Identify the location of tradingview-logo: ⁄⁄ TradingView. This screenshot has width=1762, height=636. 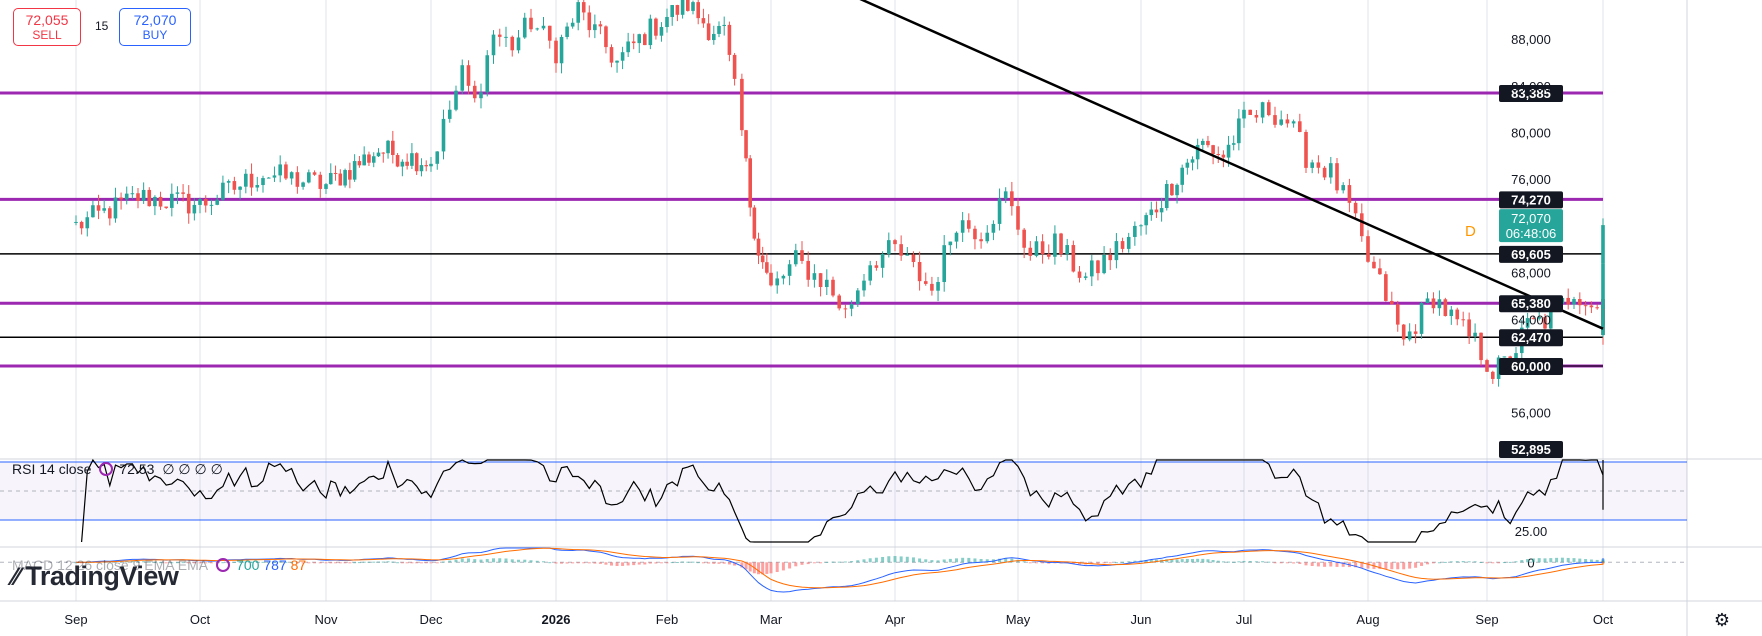
(95, 576).